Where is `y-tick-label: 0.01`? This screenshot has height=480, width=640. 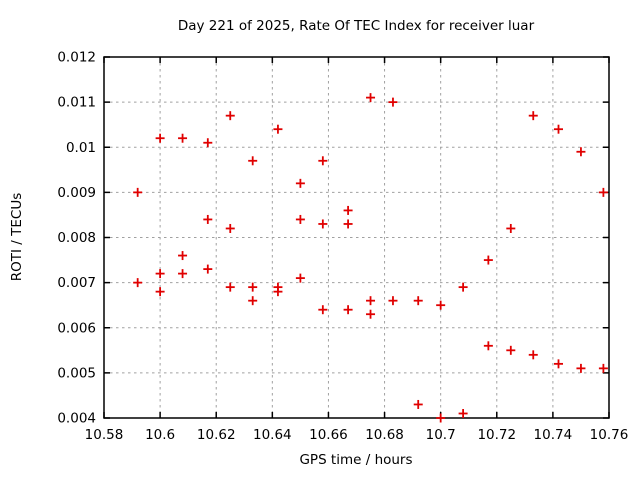 y-tick-label: 0.01 is located at coordinates (81, 148).